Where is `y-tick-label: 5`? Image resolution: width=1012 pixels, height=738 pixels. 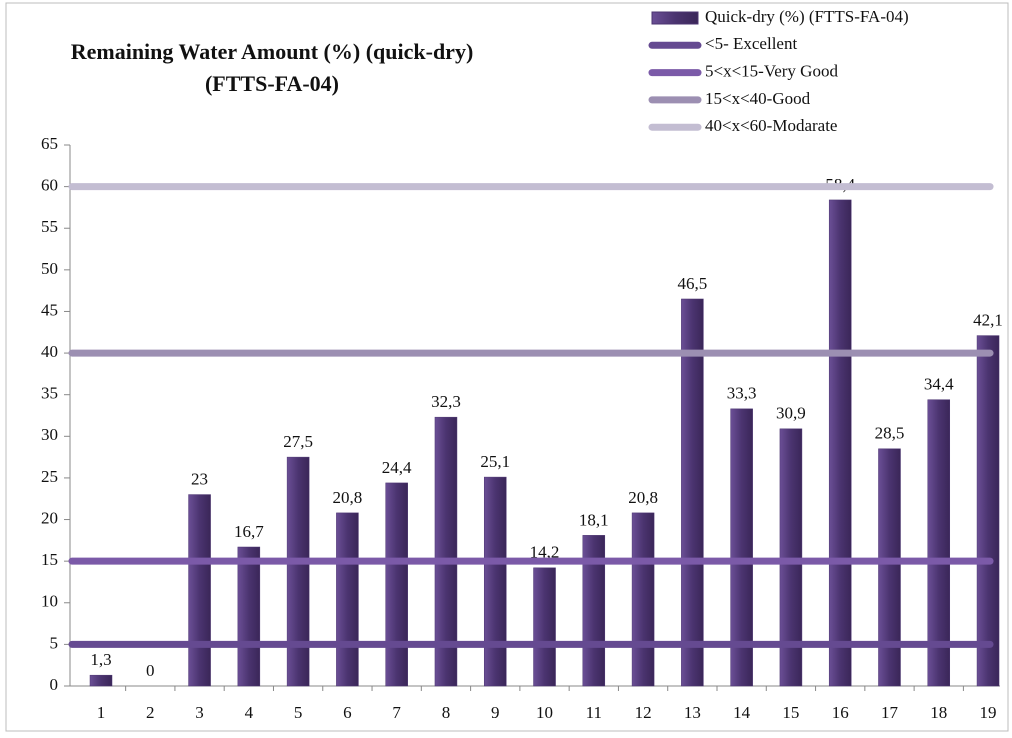
y-tick-label: 5 is located at coordinates (54, 642).